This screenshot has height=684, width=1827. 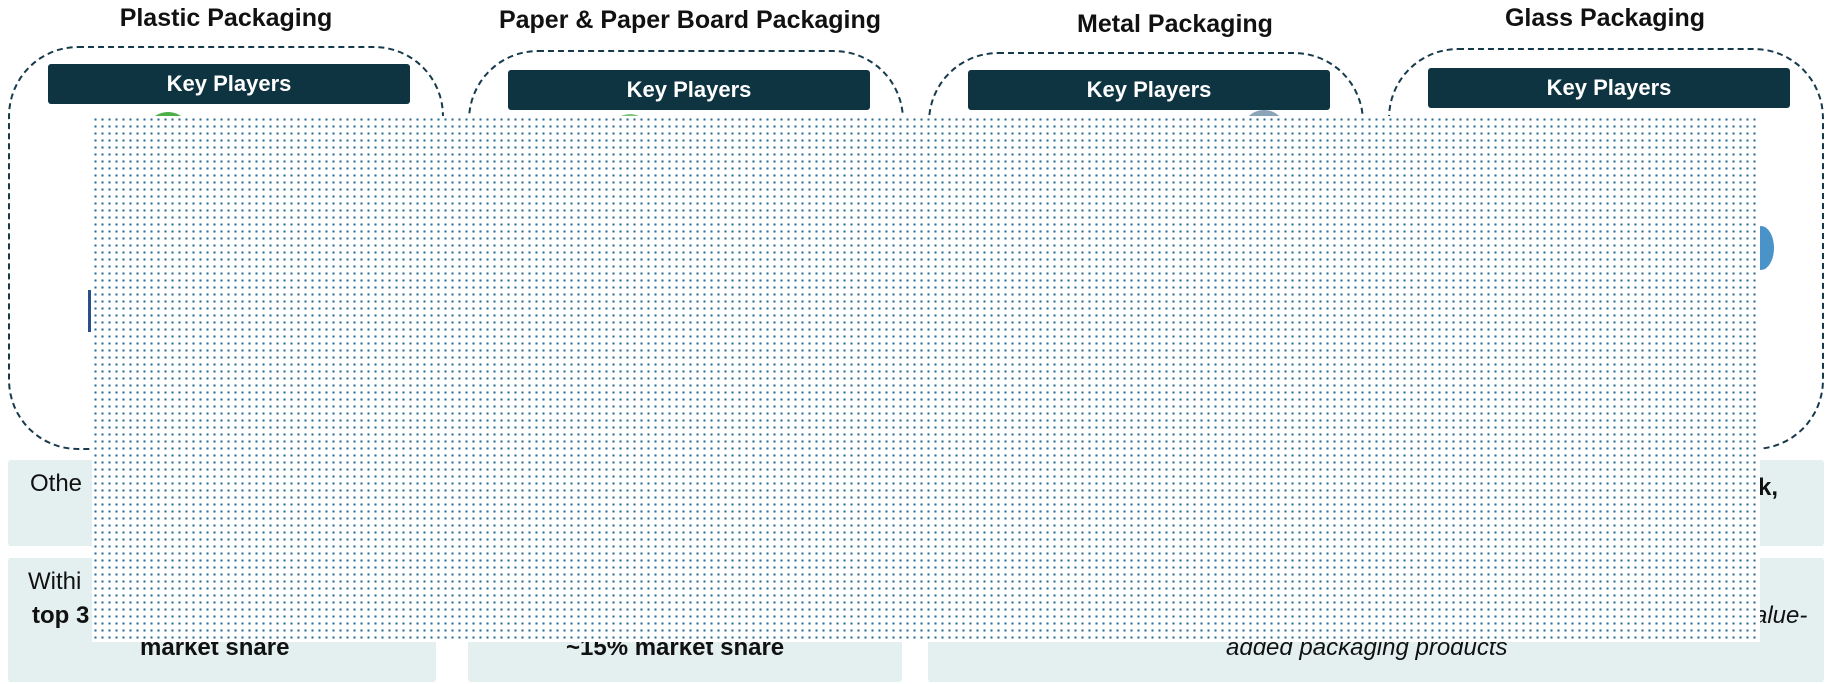 I want to click on player-logo-bar-plastic, so click(x=89, y=311).